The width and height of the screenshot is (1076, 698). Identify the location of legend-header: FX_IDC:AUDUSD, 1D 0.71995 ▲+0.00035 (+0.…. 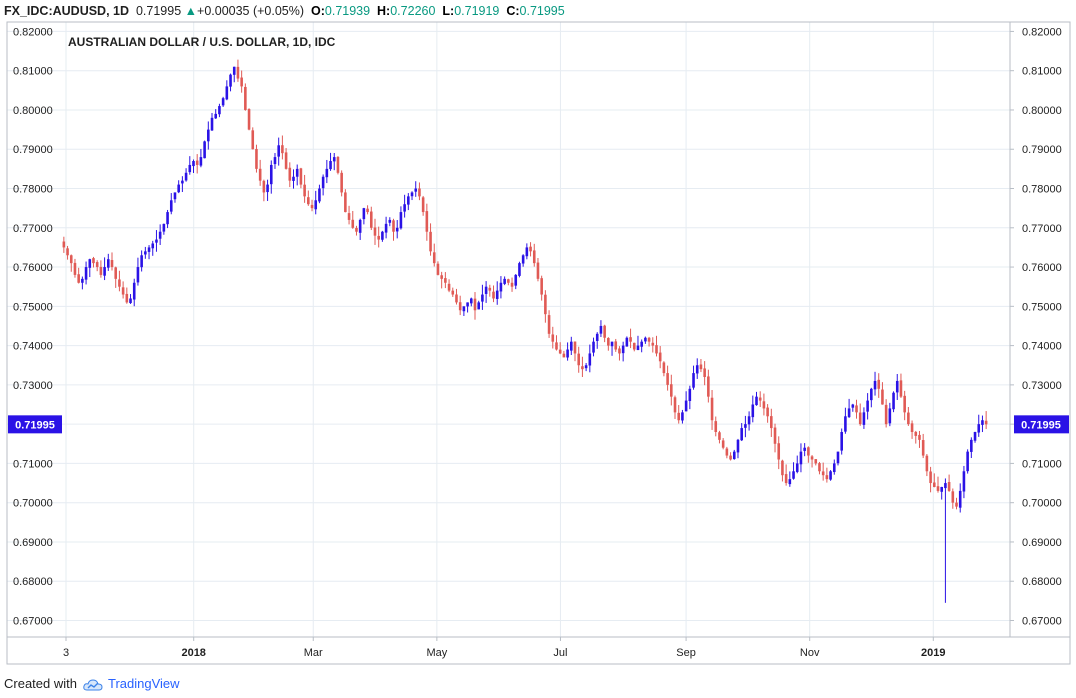
(284, 11).